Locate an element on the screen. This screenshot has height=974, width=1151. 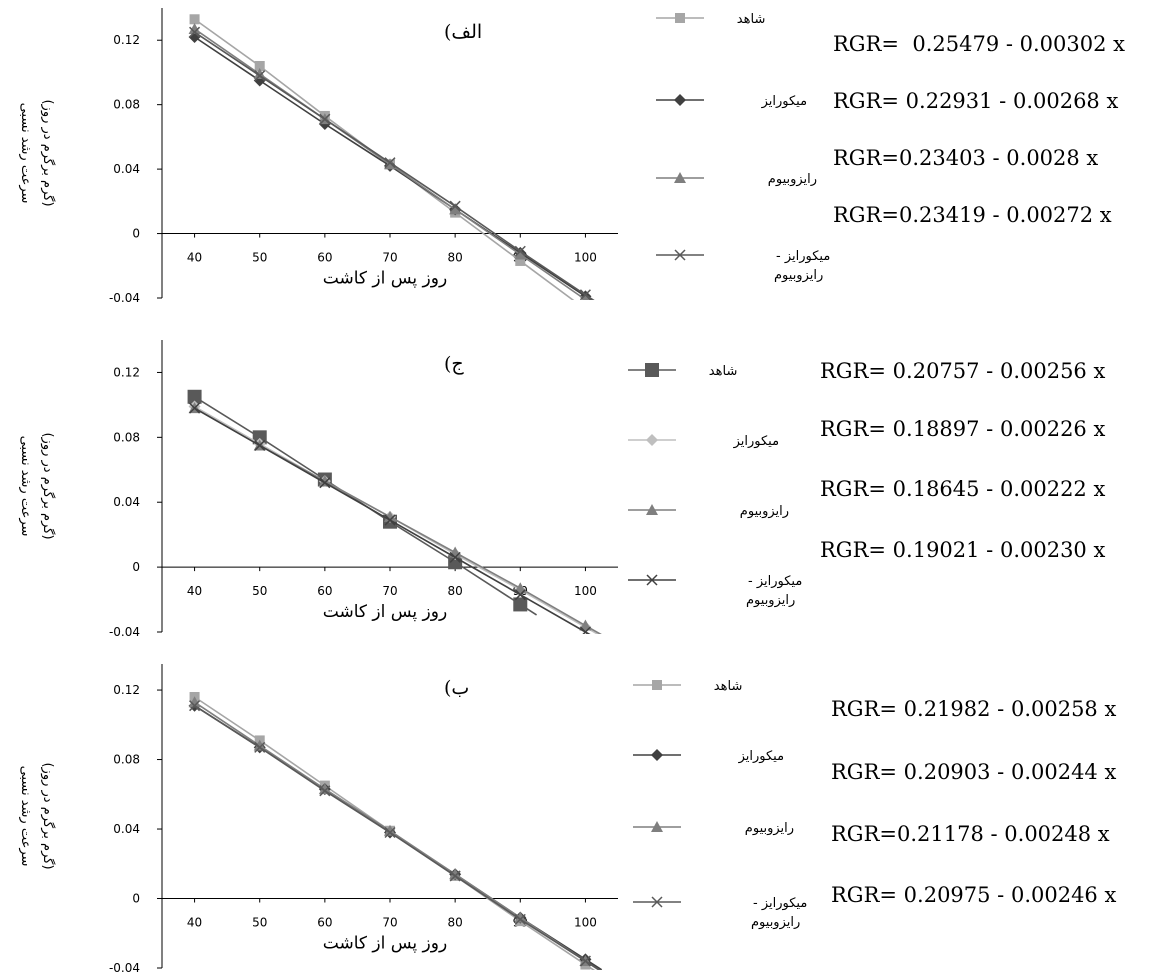
legend-label: شاهد is located at coordinates (723, 371).